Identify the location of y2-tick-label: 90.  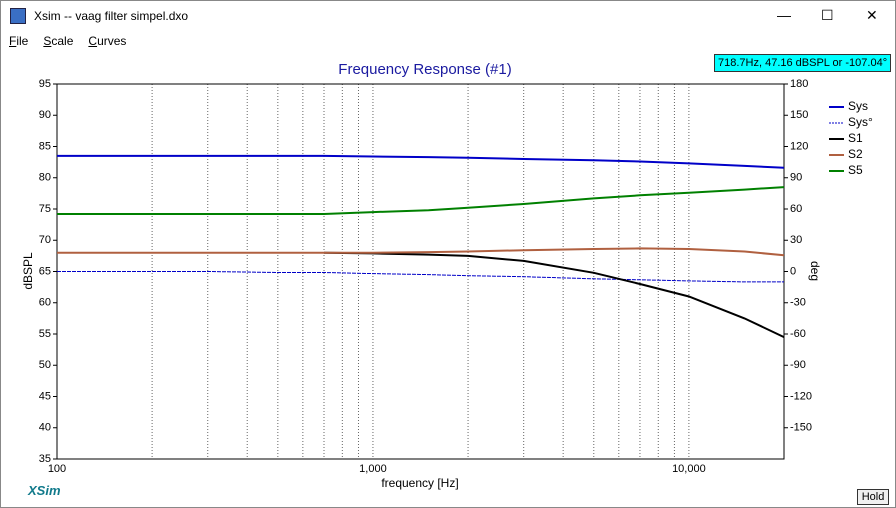
(796, 178).